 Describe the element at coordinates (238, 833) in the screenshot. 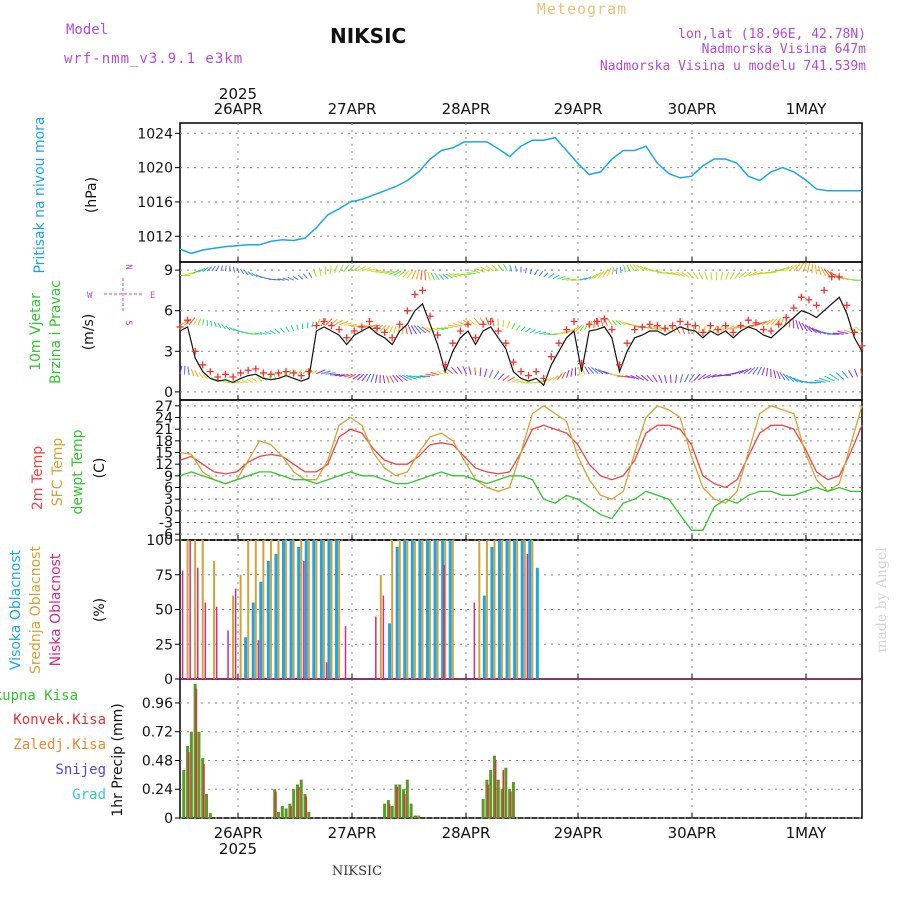

I see `bottom-day-label: 26APR` at that location.